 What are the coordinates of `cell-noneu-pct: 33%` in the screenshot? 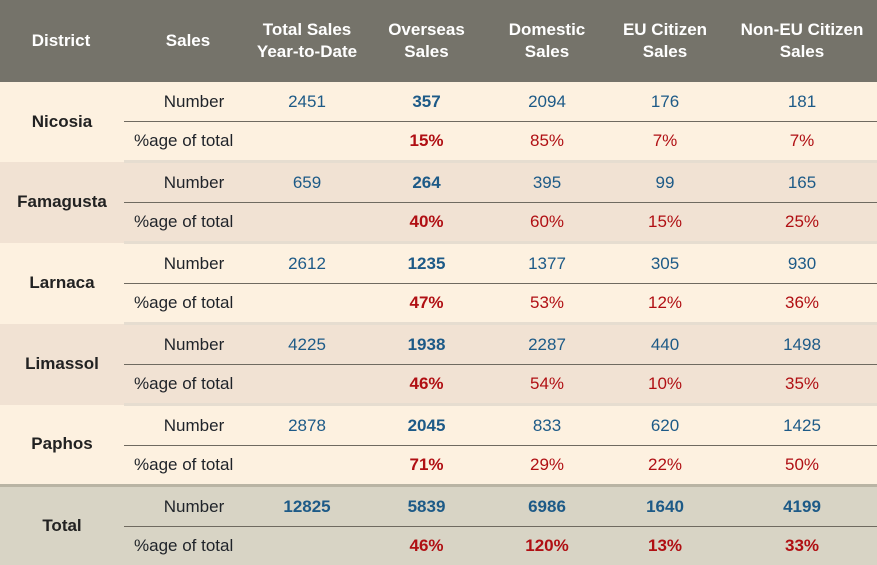 It's located at (802, 546).